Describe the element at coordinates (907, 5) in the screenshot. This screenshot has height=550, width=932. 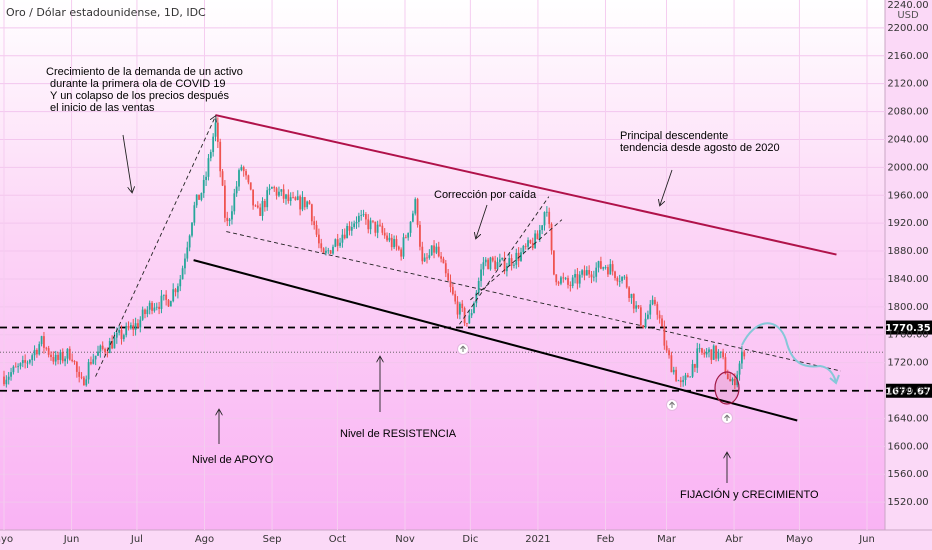
I see `price-tick-label: 2240.00` at that location.